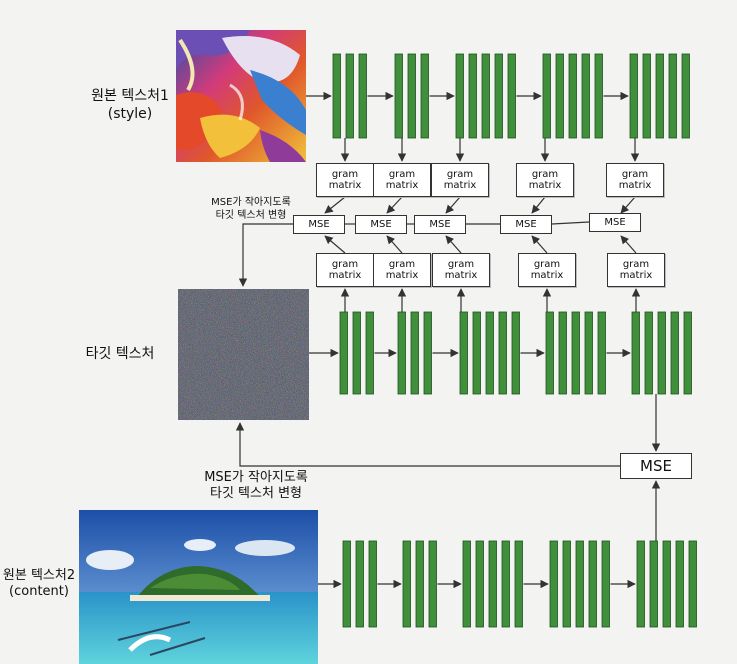 This screenshot has width=737, height=664. What do you see at coordinates (635, 180) in the screenshot?
I see `gram-matrix-style-5: gram matrix` at bounding box center [635, 180].